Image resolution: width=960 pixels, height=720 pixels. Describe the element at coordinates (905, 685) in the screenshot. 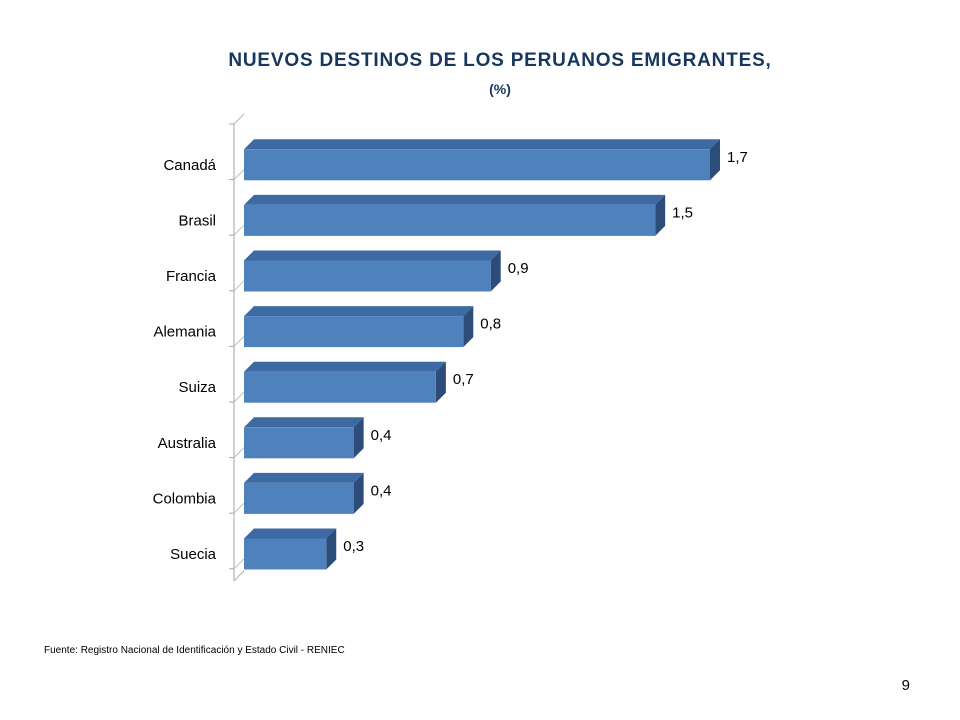

I see `page-number: 9` at that location.